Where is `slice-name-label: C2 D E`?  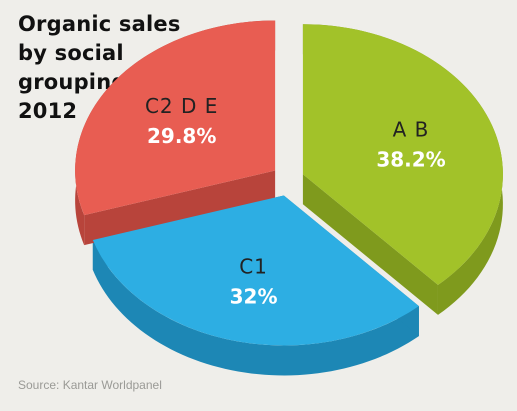
slice-name-label: C2 D E is located at coordinates (181, 106).